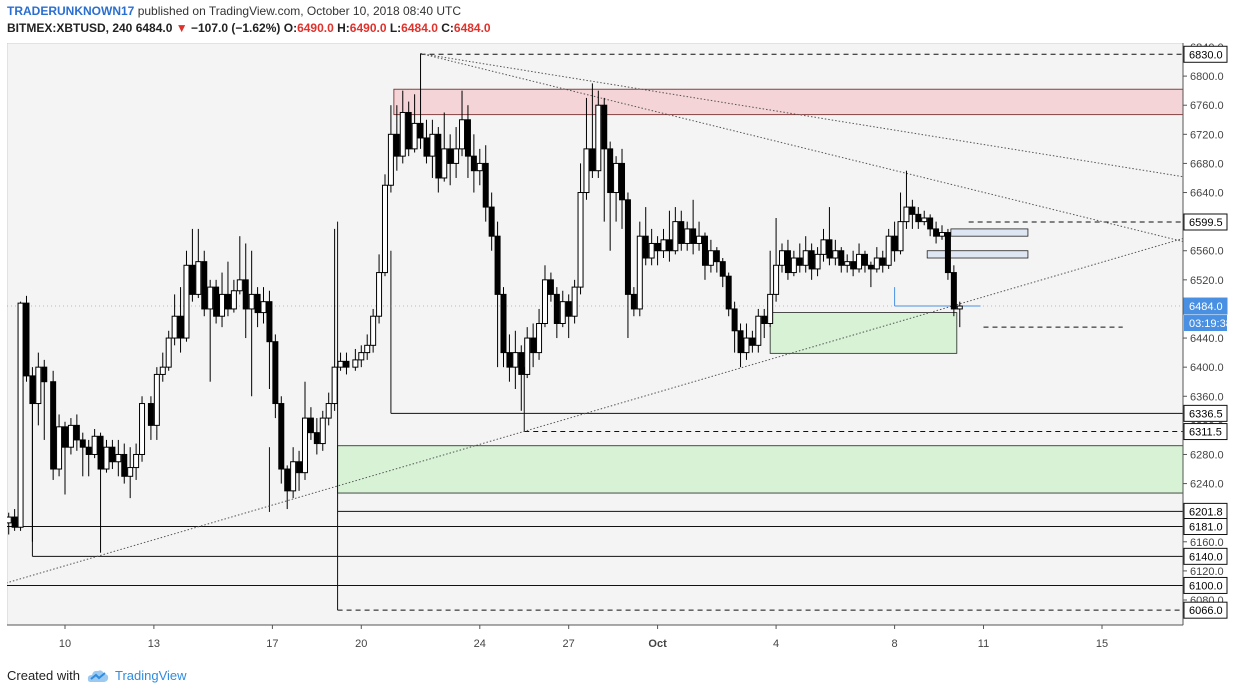 This screenshot has height=693, width=1235. What do you see at coordinates (1207, 164) in the screenshot?
I see `y-tick-label: 6680.0` at bounding box center [1207, 164].